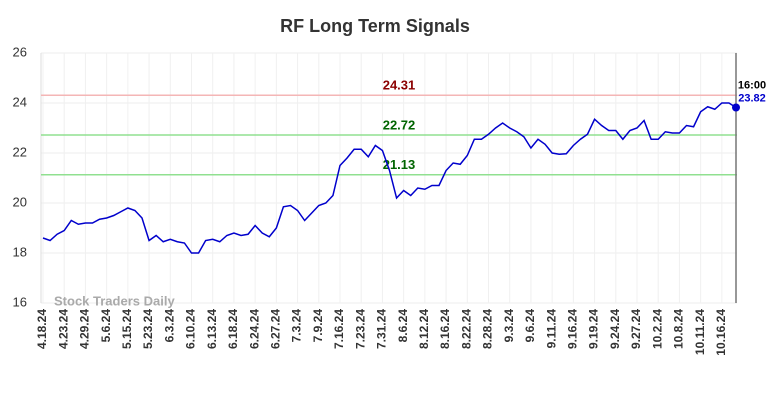  I want to click on last-point, so click(736, 107).